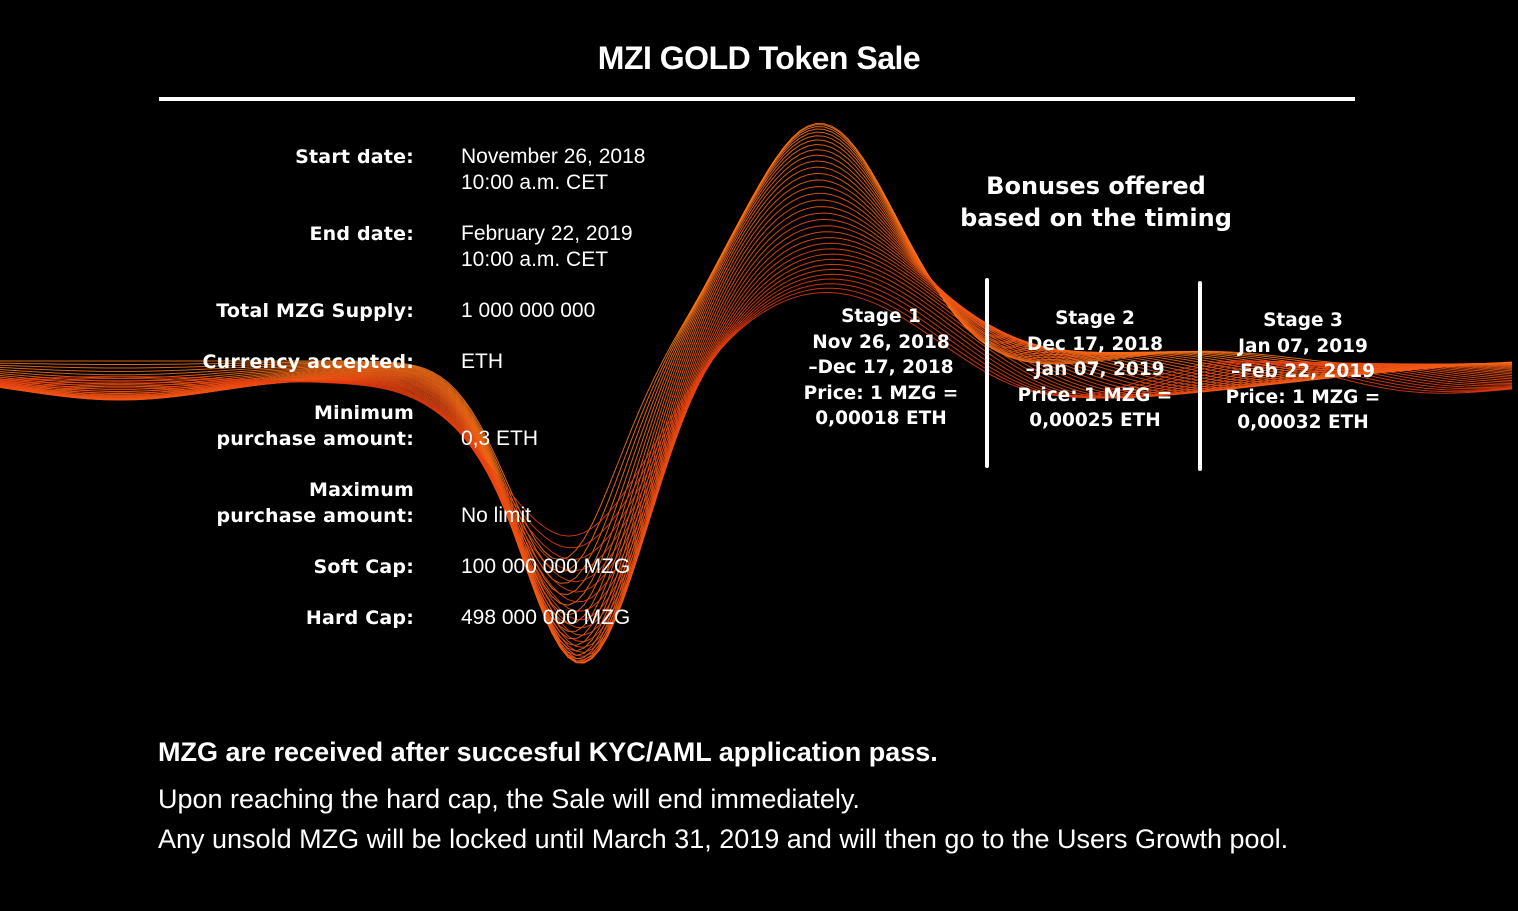 This screenshot has height=911, width=1518. I want to click on start-date-label: Start date:, so click(354, 157).